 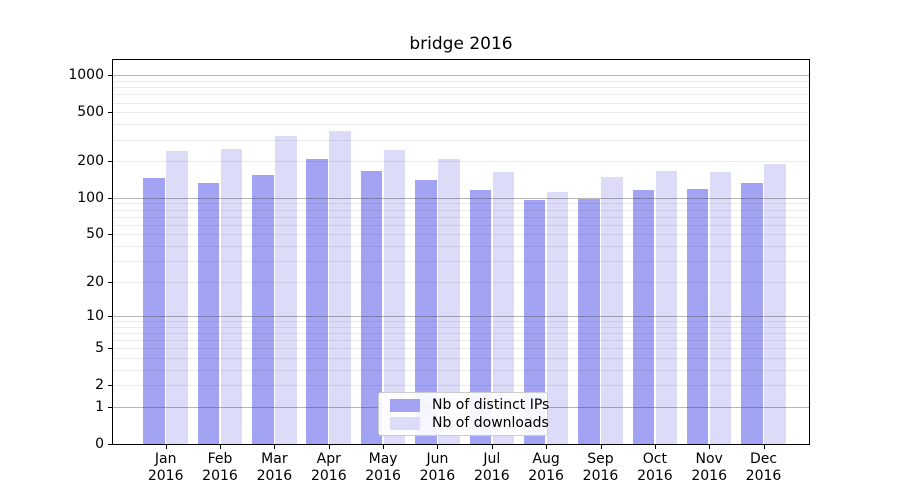 What do you see at coordinates (480, 316) in the screenshot?
I see `bar-distinct-ips-jul` at bounding box center [480, 316].